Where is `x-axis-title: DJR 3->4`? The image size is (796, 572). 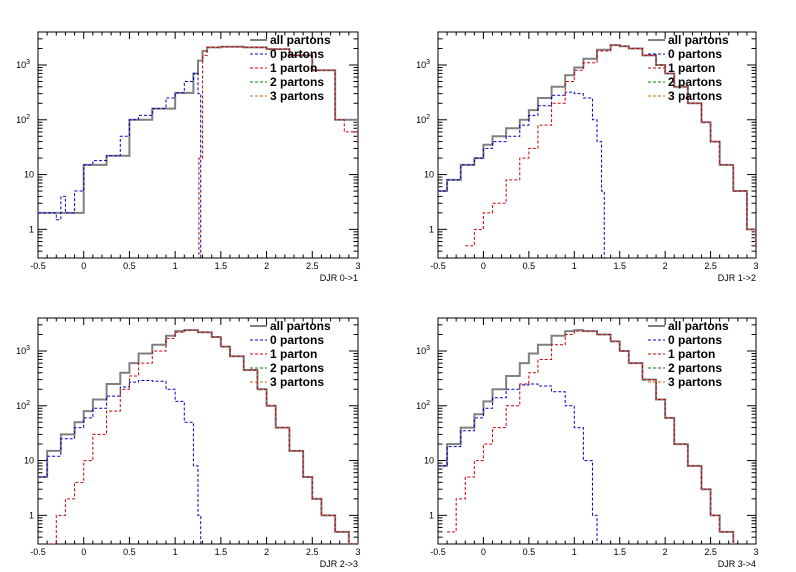 x-axis-title: DJR 3->4 is located at coordinates (737, 564).